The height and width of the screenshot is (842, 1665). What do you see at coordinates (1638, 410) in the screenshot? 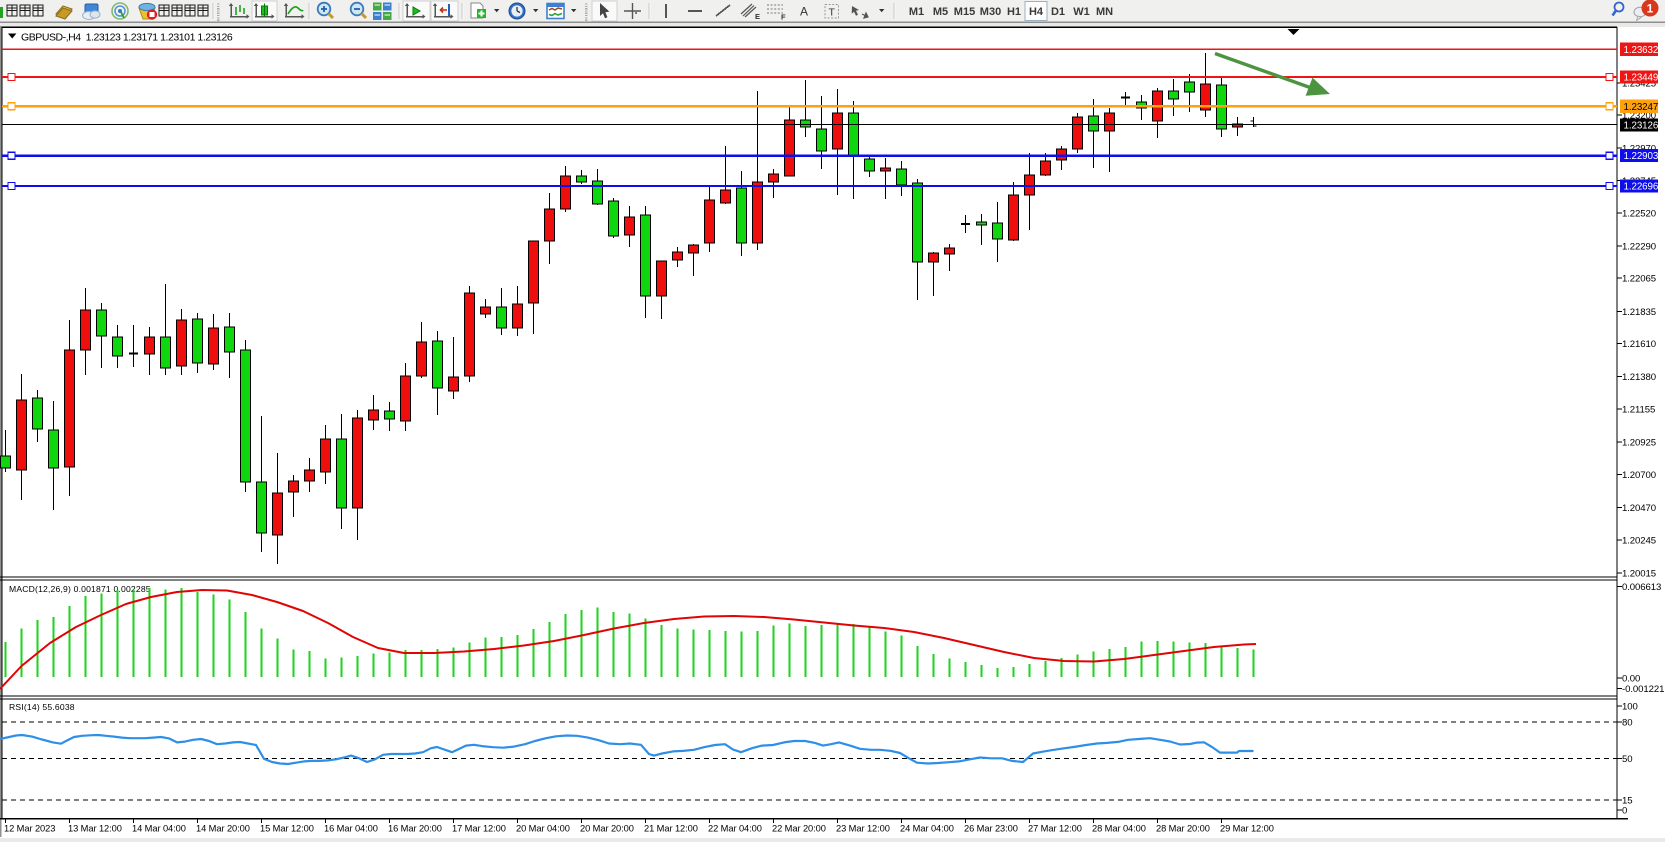
I see `svg-text: 1.21155` at bounding box center [1638, 410].